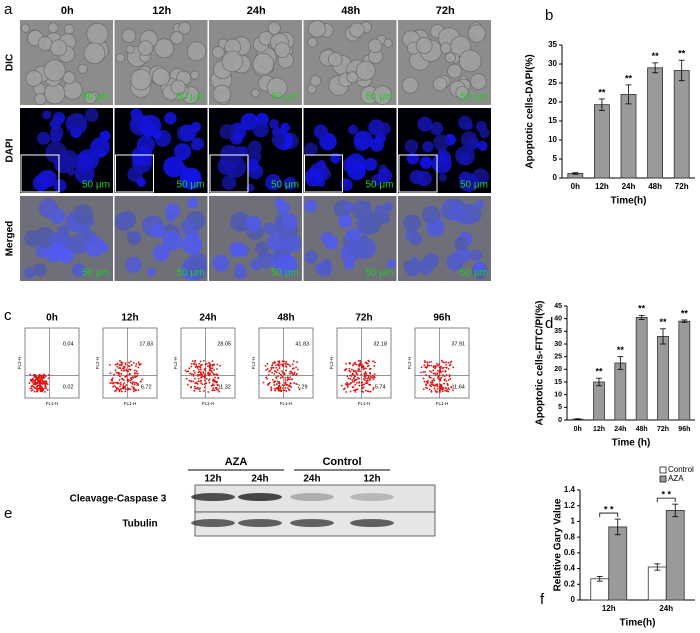 This screenshot has width=700, height=633. Describe the element at coordinates (8, 513) in the screenshot. I see `panel-label: e` at that location.